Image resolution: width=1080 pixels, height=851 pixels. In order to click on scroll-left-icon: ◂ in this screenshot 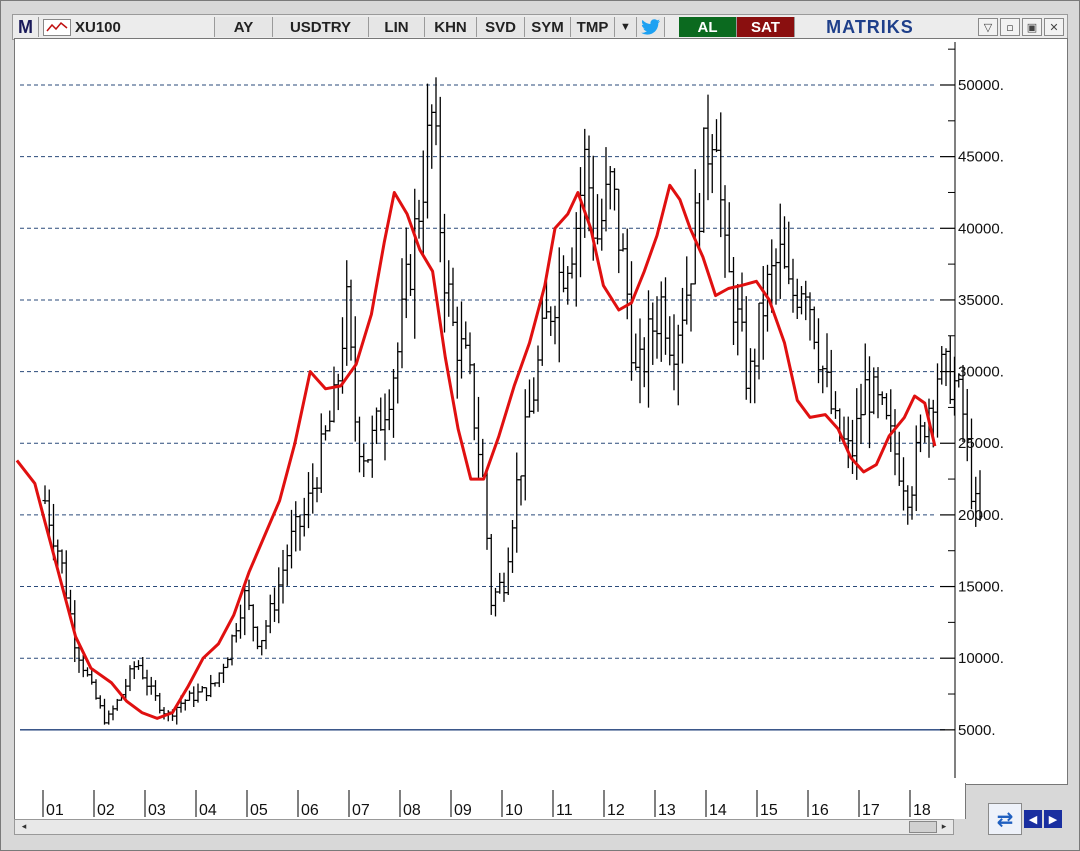, I will do `click(24, 827)`.